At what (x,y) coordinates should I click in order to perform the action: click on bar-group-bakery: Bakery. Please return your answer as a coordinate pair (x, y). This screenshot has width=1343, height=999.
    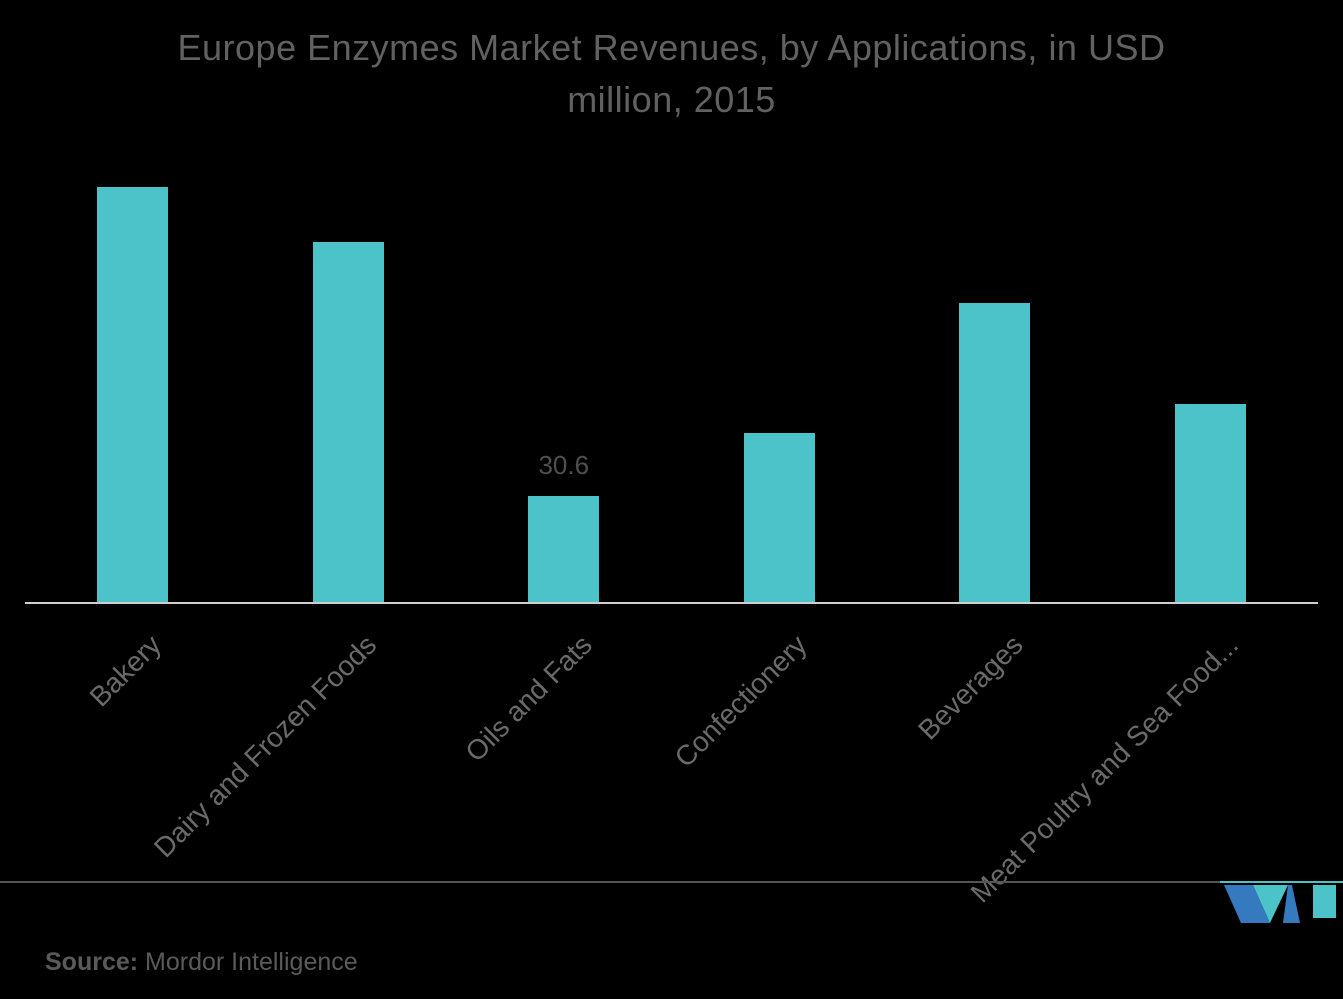
    Looking at the image, I should click on (133, 421).